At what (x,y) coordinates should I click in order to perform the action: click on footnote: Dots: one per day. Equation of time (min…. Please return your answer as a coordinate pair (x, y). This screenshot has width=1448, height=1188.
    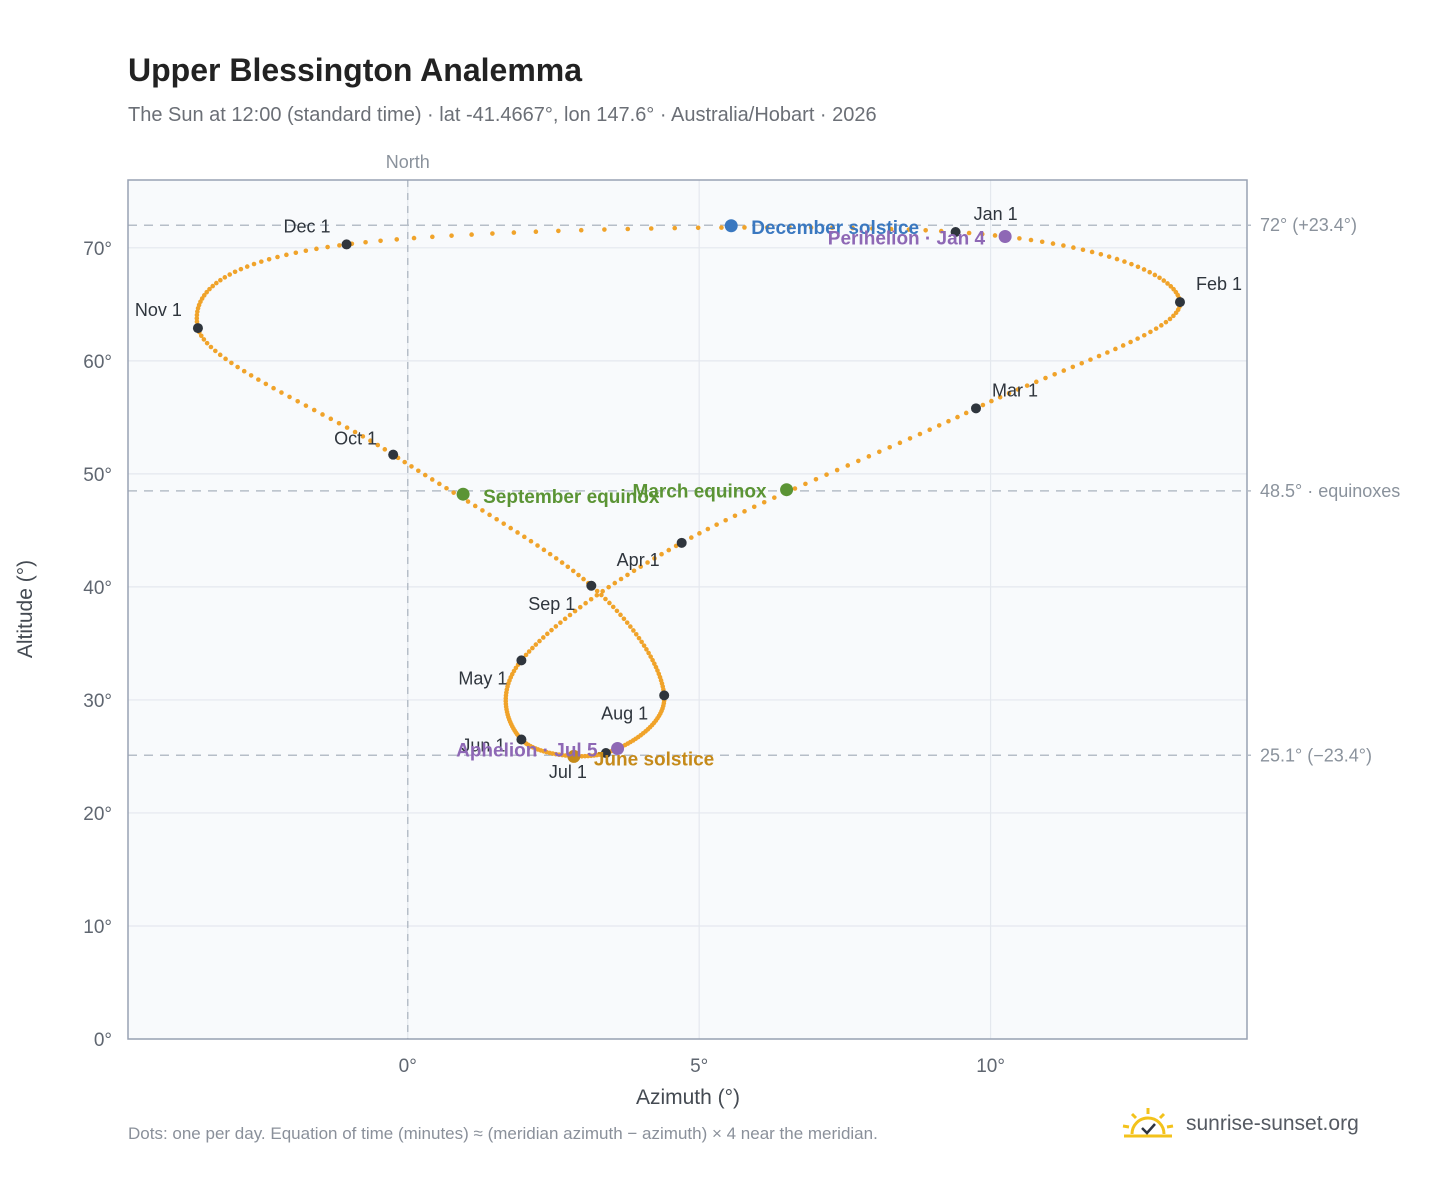
    Looking at the image, I should click on (503, 1133).